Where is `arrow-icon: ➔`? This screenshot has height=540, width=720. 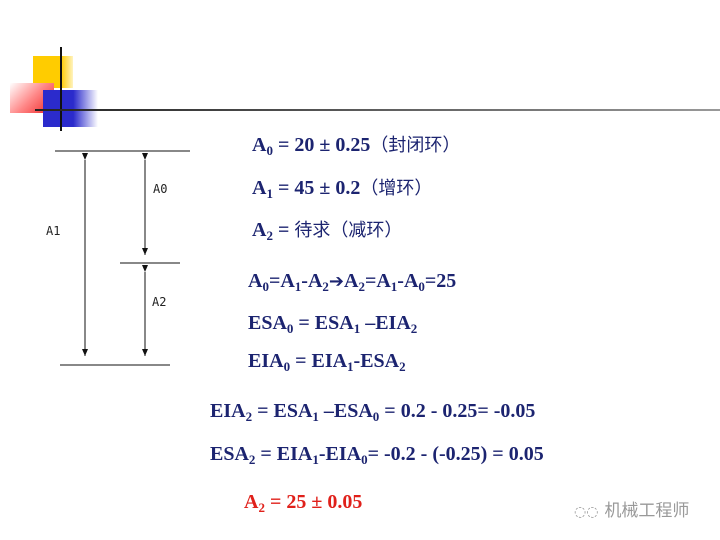
arrow-icon: ➔ is located at coordinates (336, 281).